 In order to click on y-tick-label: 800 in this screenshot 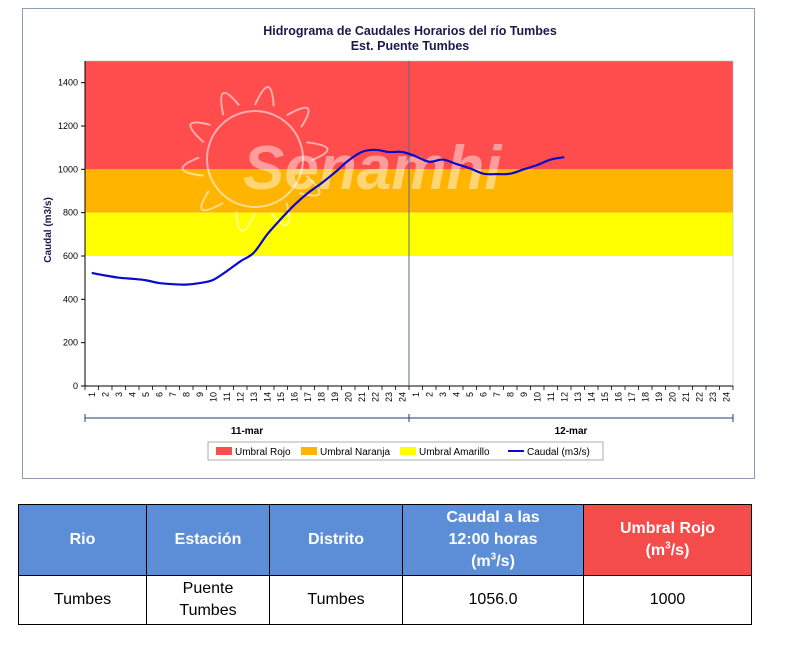, I will do `click(70, 213)`.